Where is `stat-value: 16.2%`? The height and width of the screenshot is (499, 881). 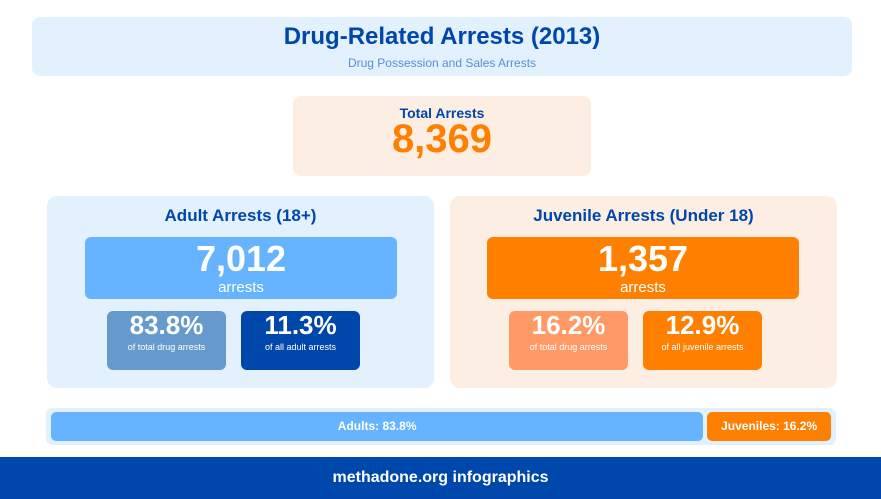
stat-value: 16.2% is located at coordinates (568, 325).